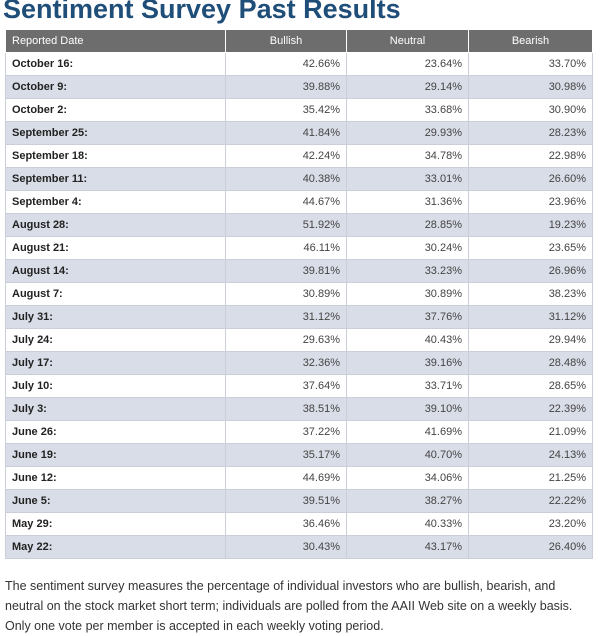  I want to click on table-row: July 24: 29.63% 40.43% 29.94%, so click(299, 340).